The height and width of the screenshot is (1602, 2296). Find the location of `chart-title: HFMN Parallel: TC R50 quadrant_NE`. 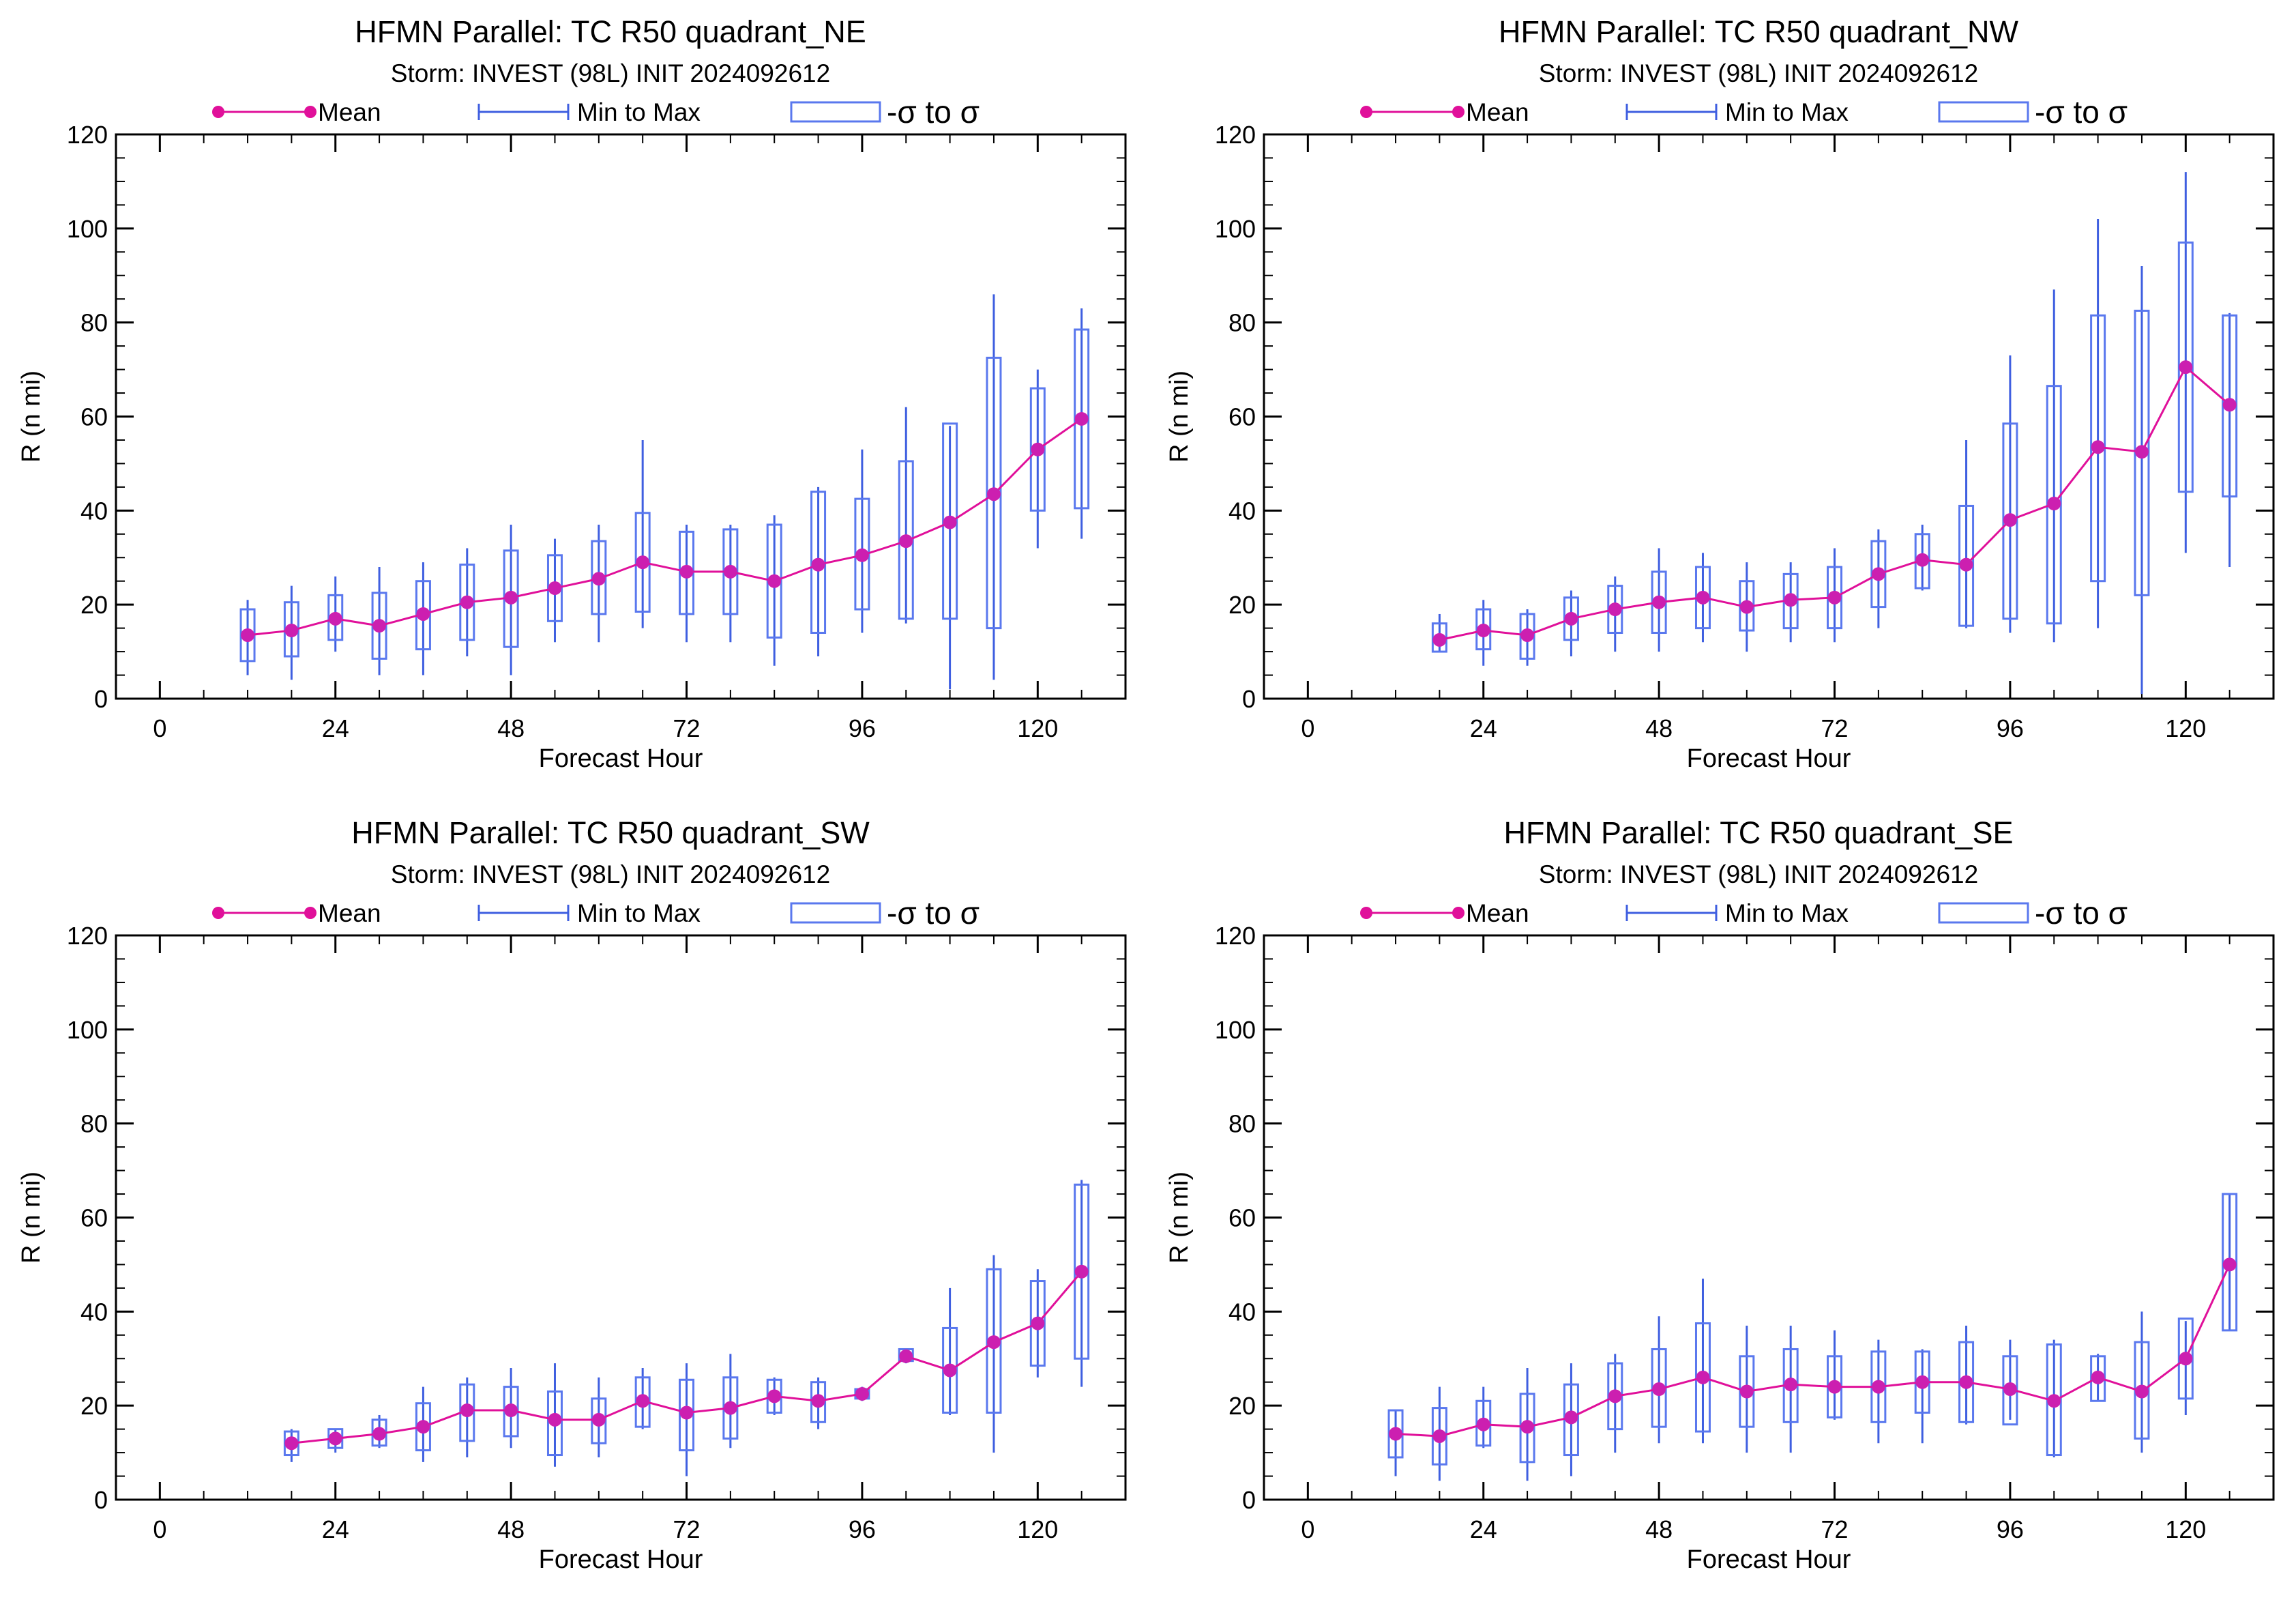

chart-title: HFMN Parallel: TC R50 quadrant_NE is located at coordinates (611, 31).